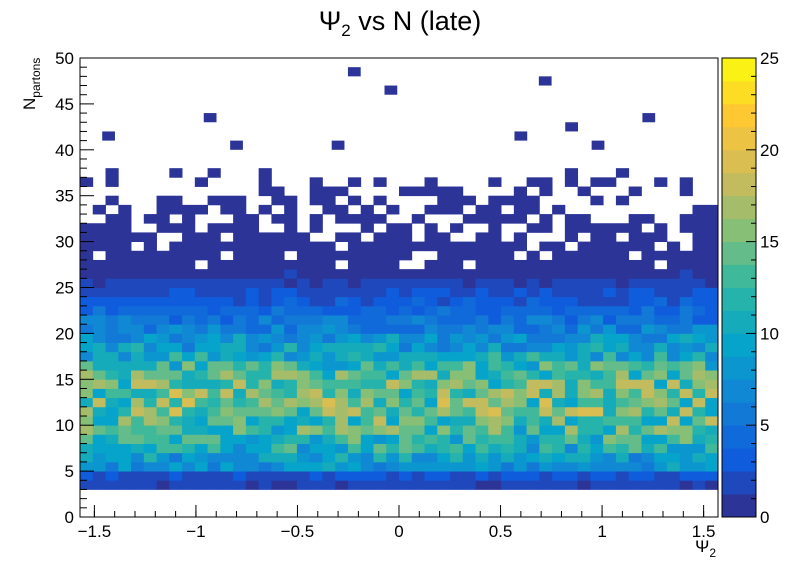 The image size is (798, 574). Describe the element at coordinates (95, 531) in the screenshot. I see `x-tick-label: −1.5` at that location.